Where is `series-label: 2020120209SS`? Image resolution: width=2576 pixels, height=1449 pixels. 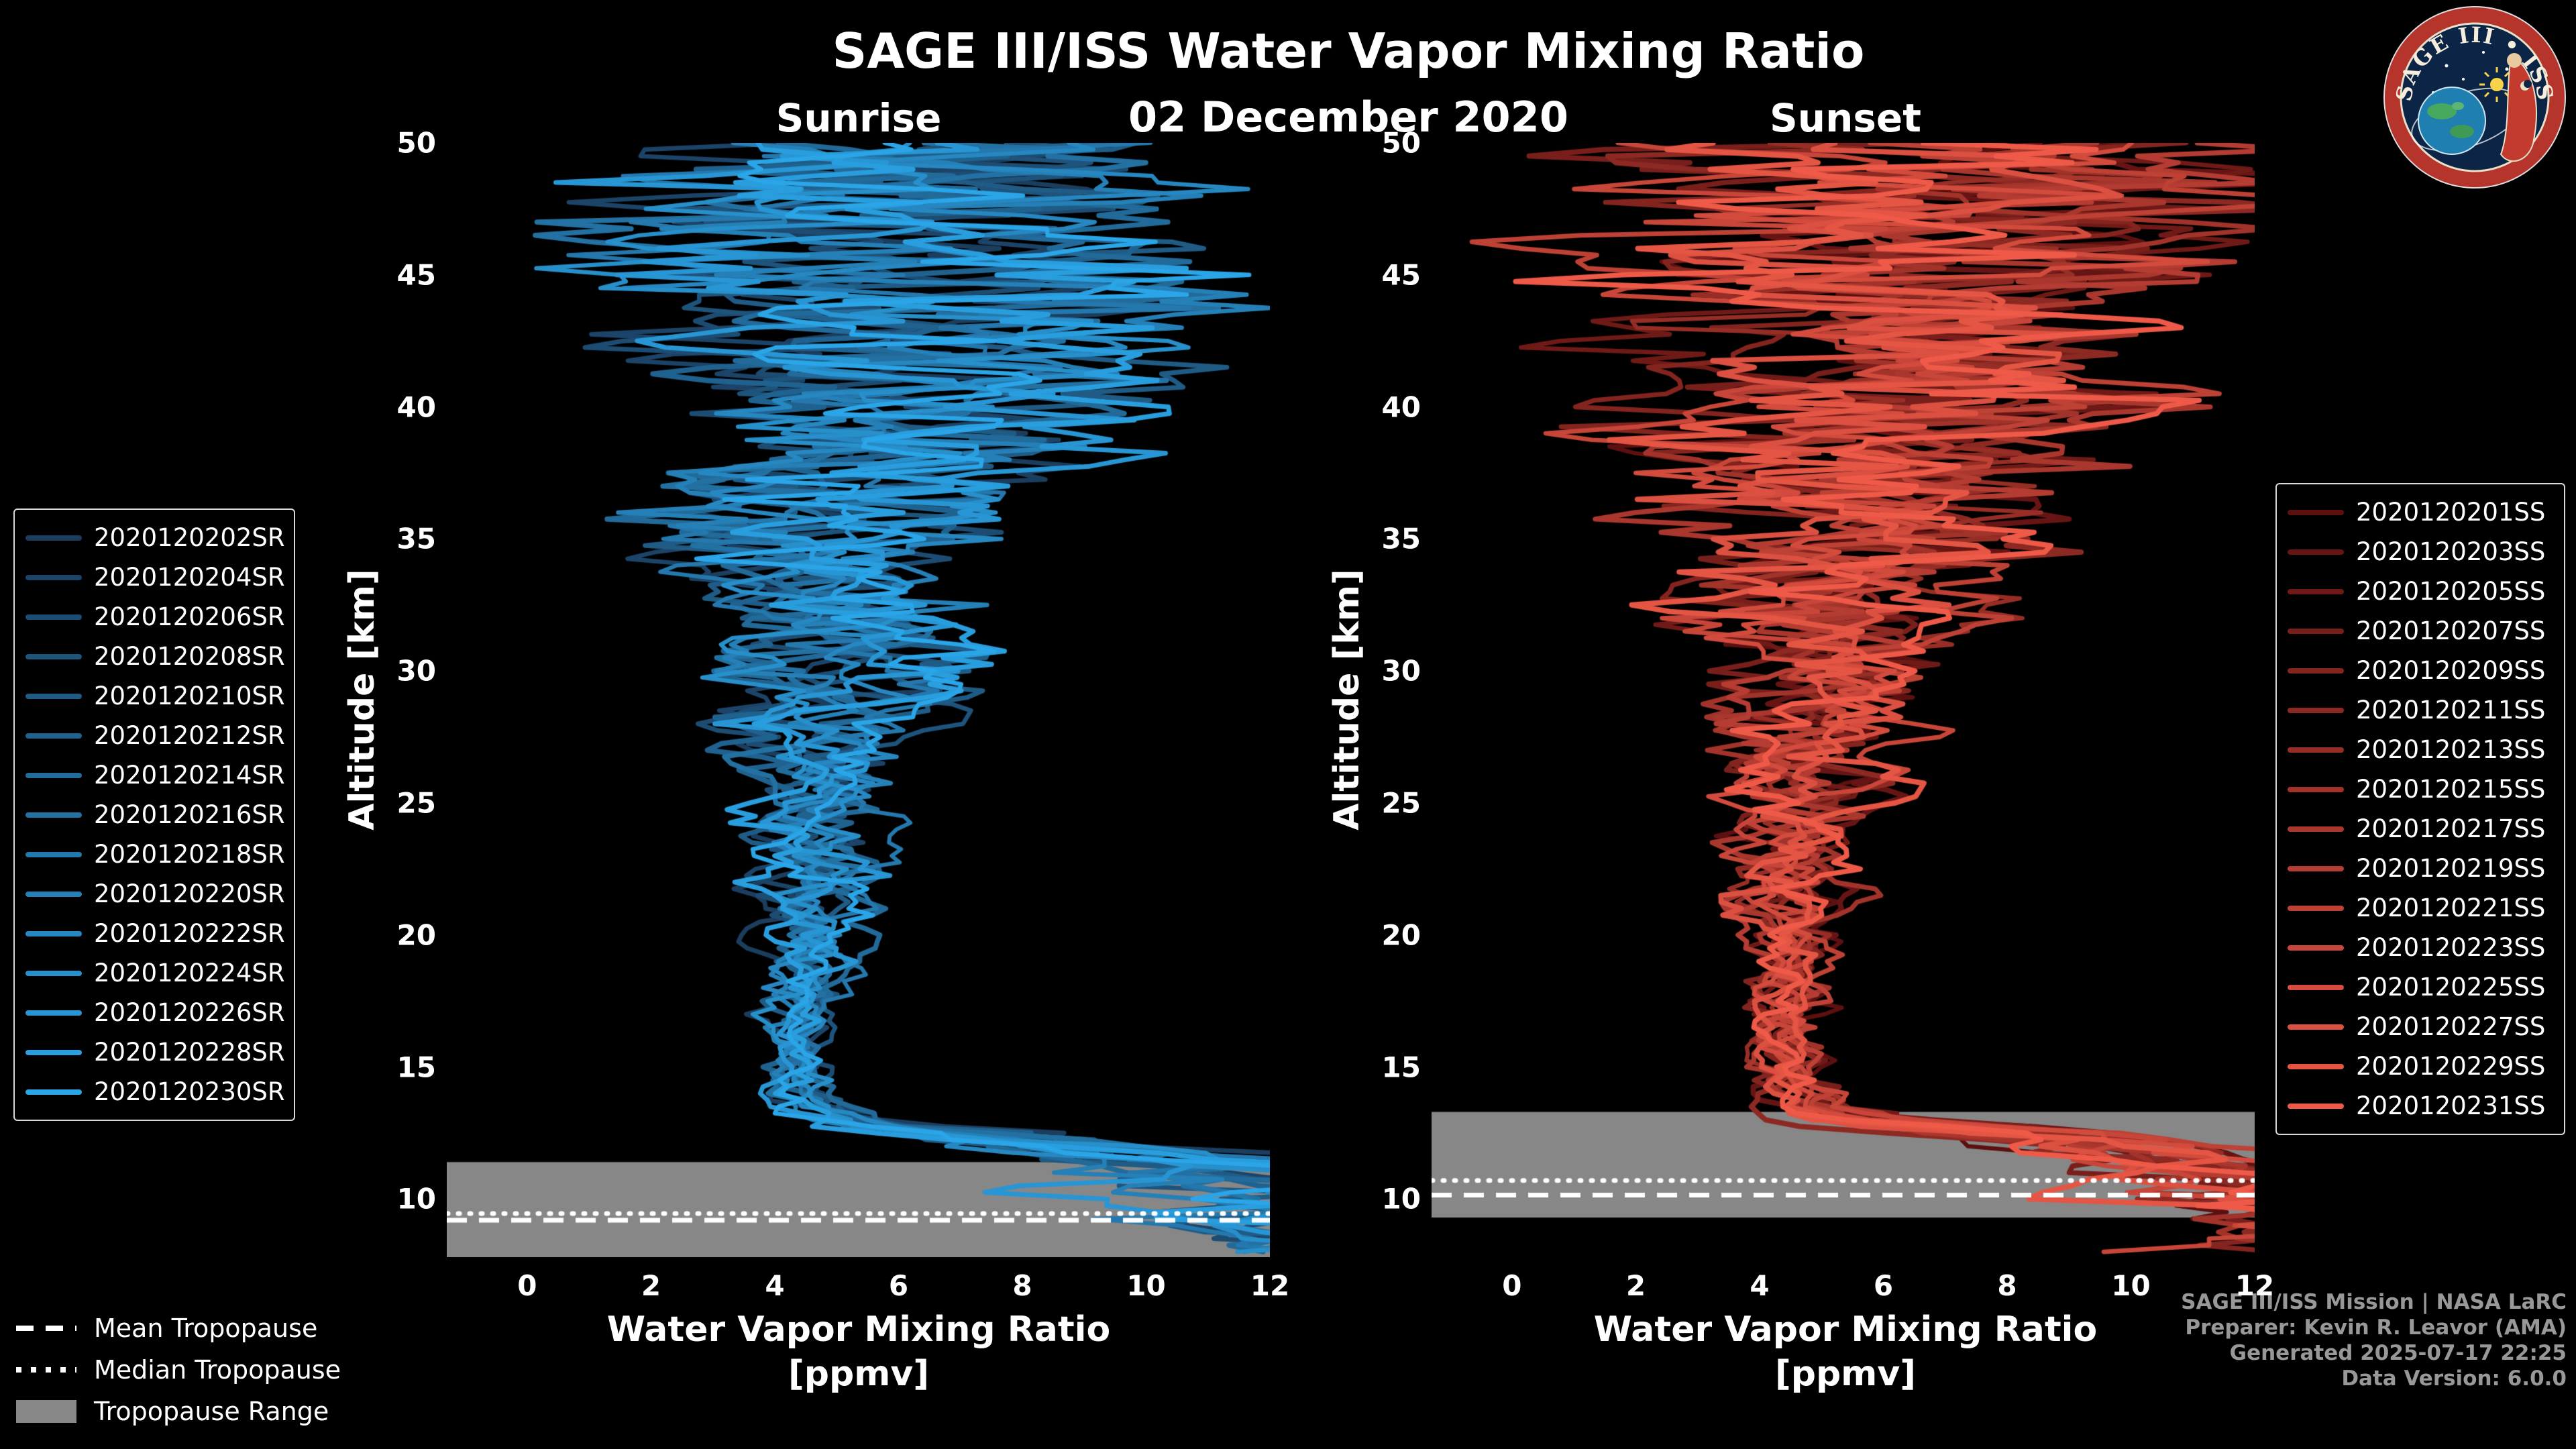
series-label: 2020120209SS is located at coordinates (2451, 670).